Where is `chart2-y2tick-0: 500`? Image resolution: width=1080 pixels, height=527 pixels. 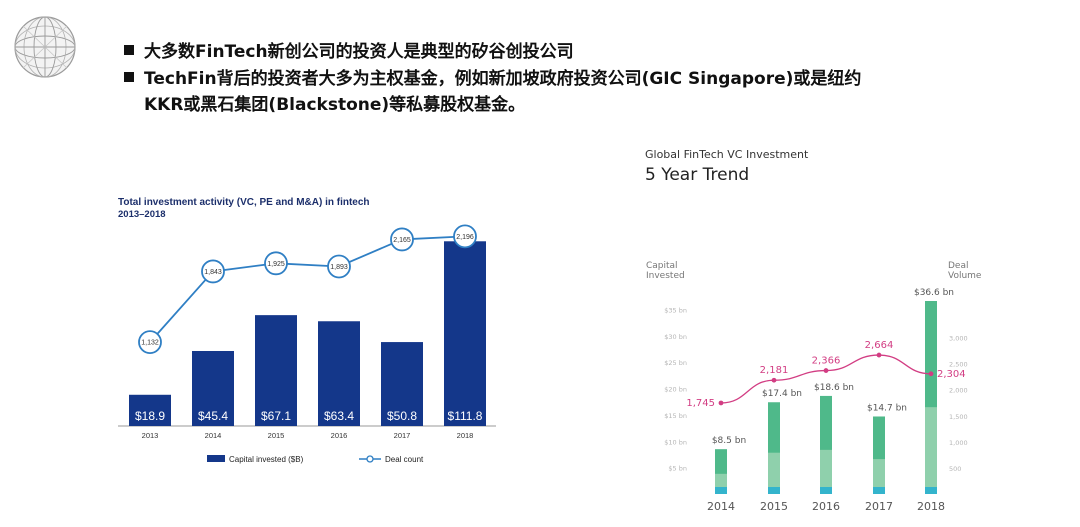
chart2-y2tick-0: 500 is located at coordinates (955, 469).